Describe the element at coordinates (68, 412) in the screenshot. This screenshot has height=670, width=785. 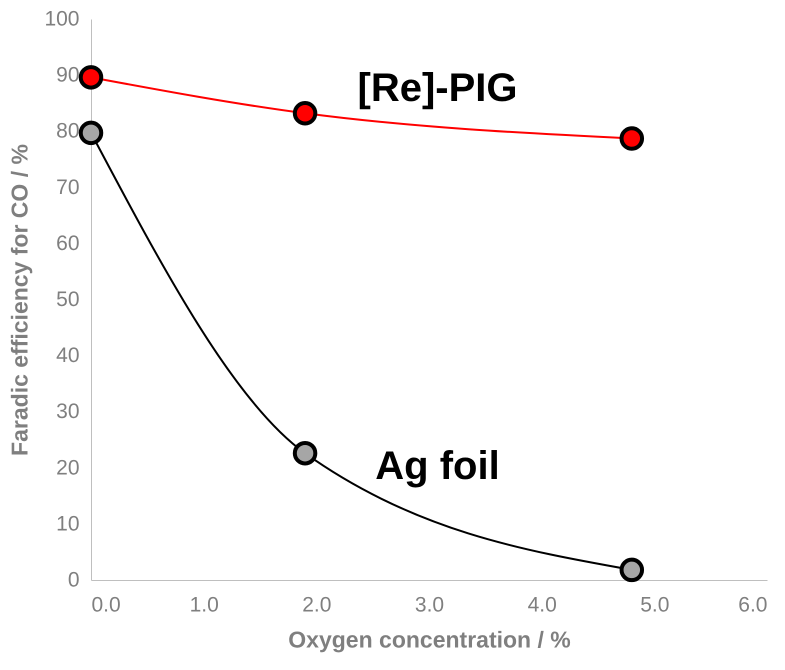
I see `y-tick-label: 30` at that location.